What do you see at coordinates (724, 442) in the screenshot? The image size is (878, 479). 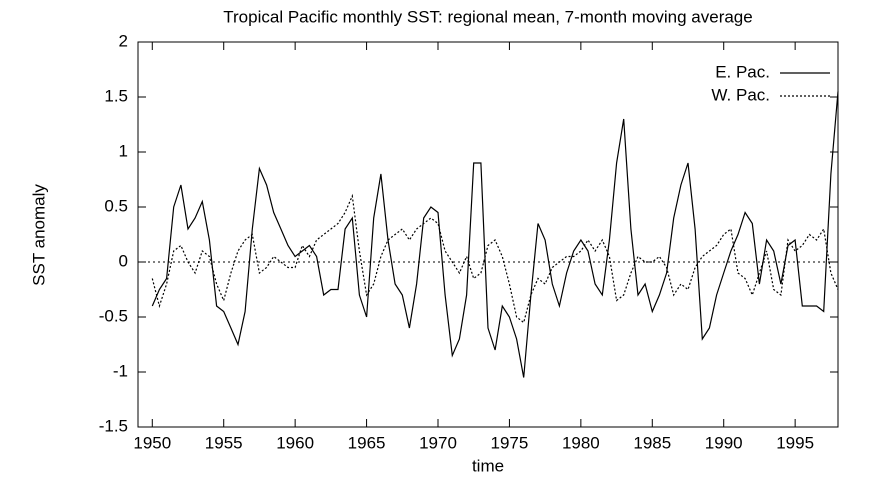 I see `x-tick-label: 1990` at bounding box center [724, 442].